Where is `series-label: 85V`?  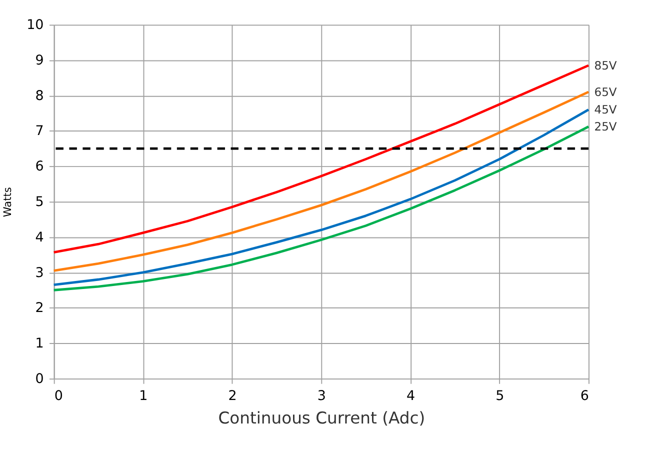 series-label: 85V is located at coordinates (605, 65).